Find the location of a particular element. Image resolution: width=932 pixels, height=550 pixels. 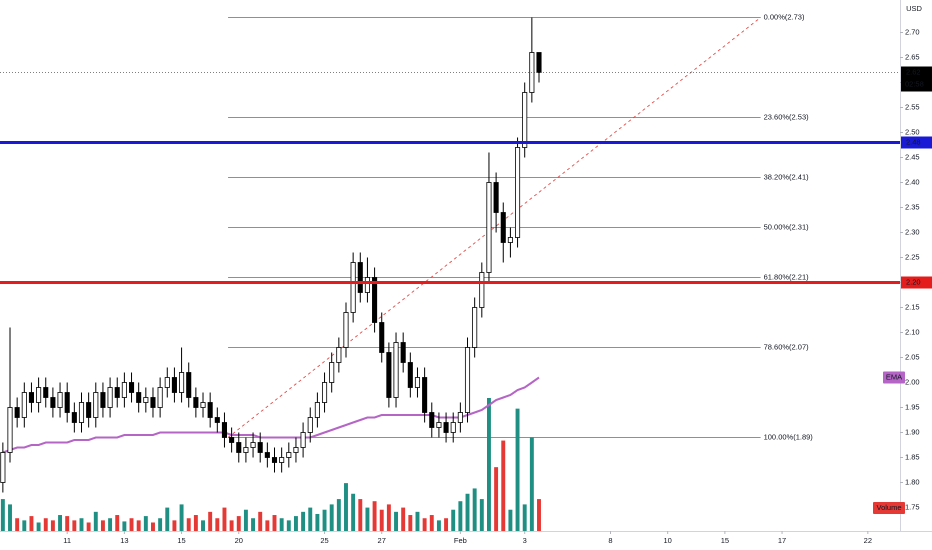

y-tick-label: 2.65 is located at coordinates (912, 56).